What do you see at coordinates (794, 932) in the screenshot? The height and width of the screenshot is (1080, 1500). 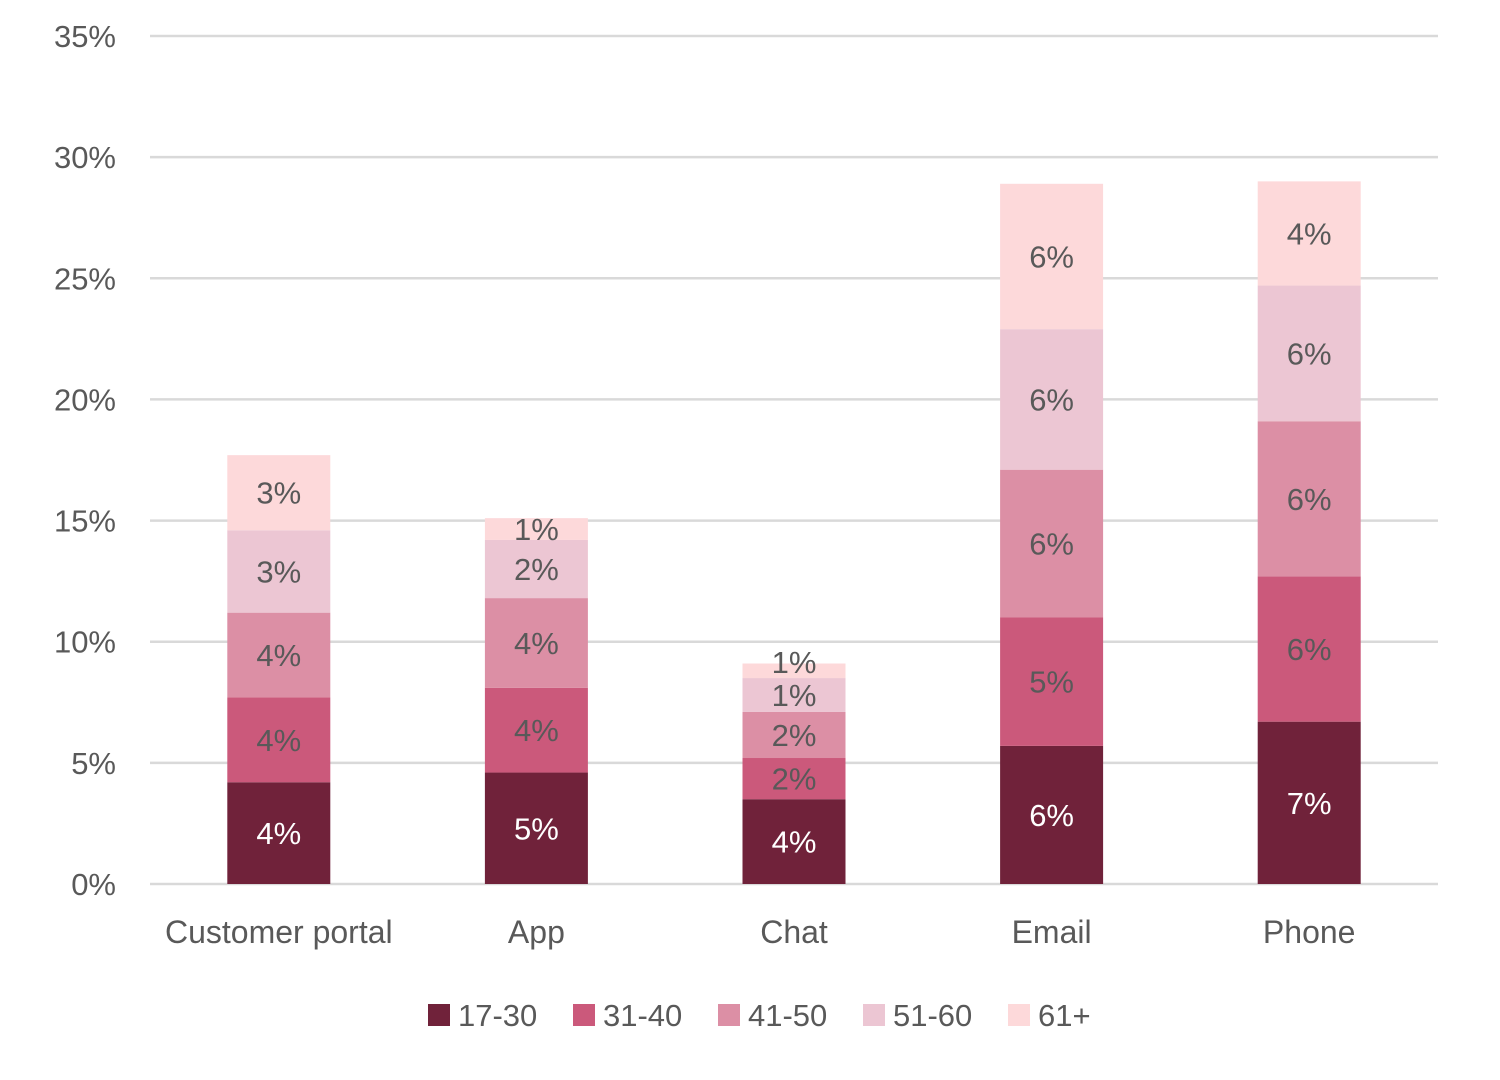 I see `x-category-label: Chat` at bounding box center [794, 932].